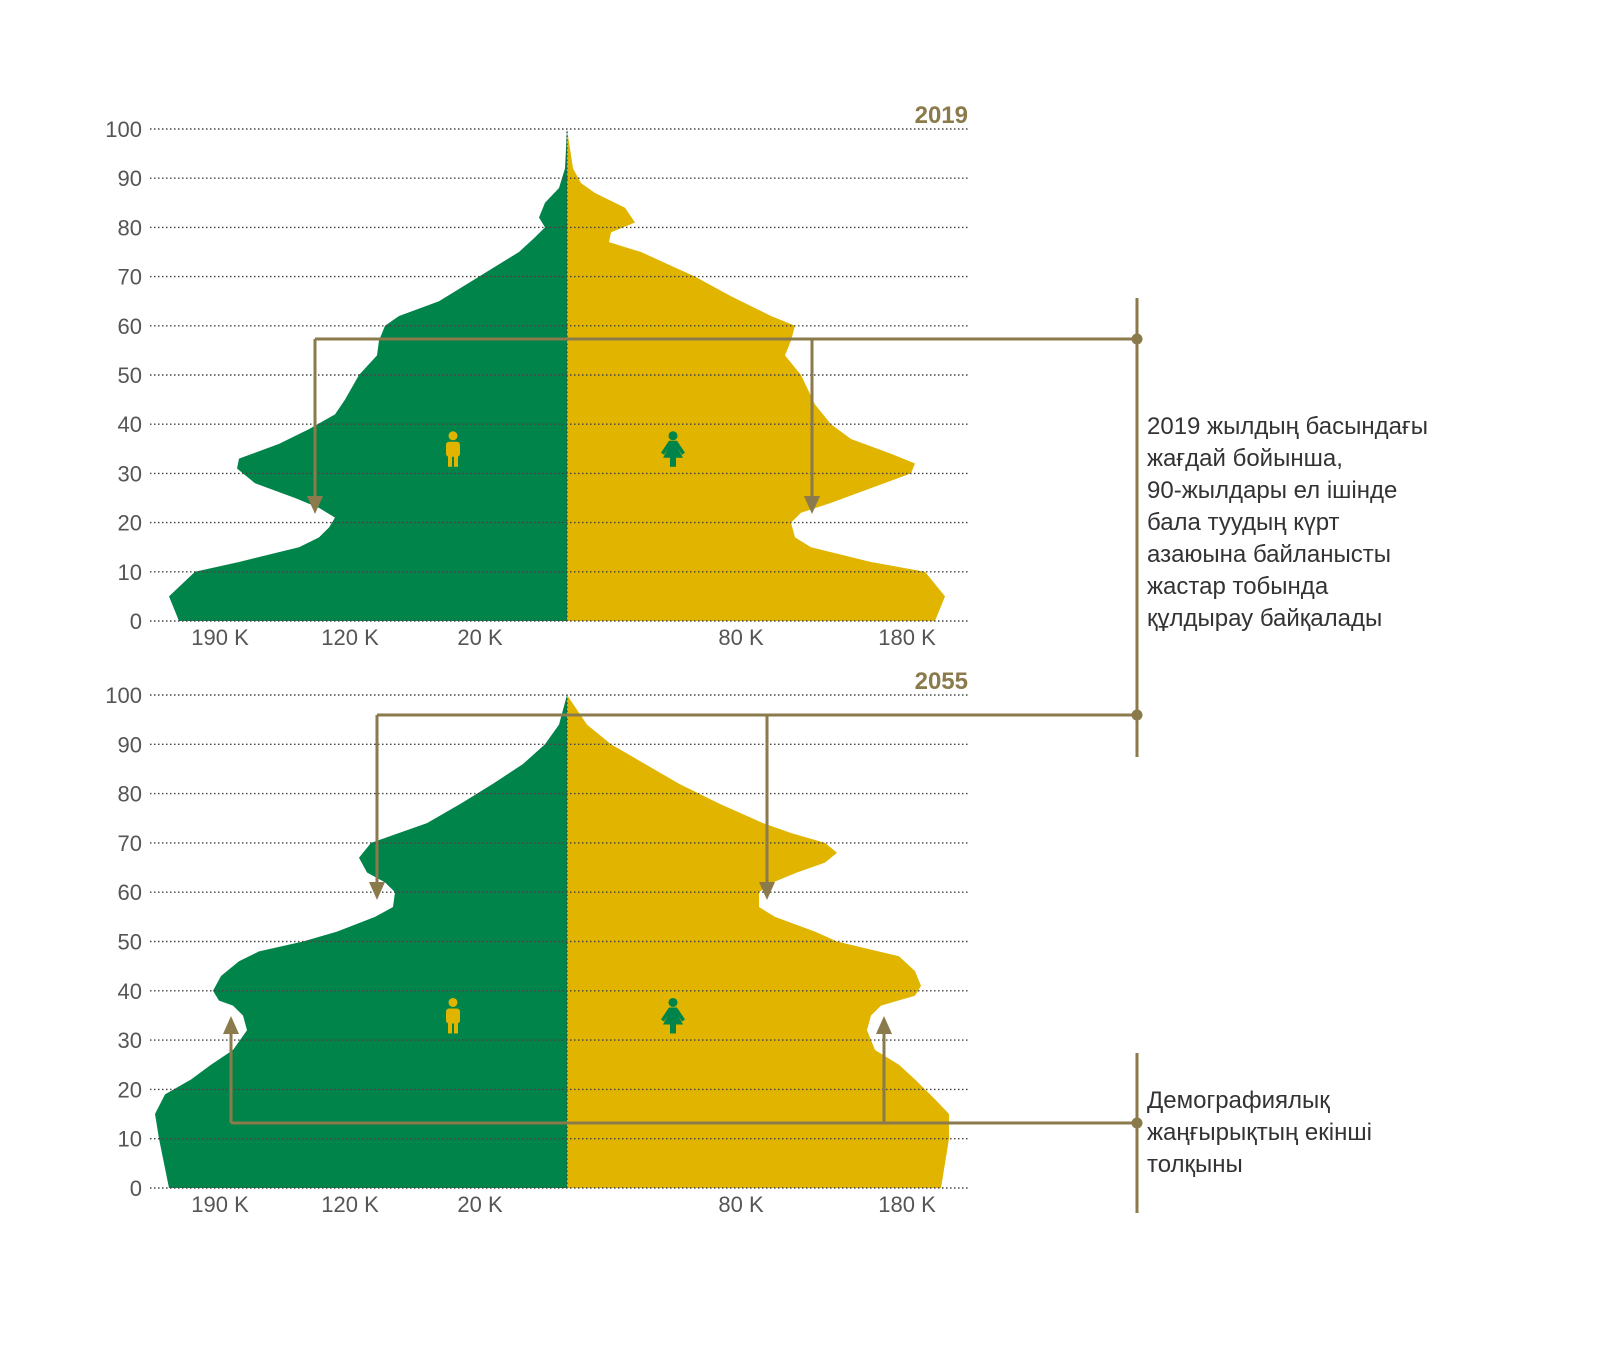 The width and height of the screenshot is (1600, 1348). I want to click on note-line: толқыны, so click(1195, 1164).